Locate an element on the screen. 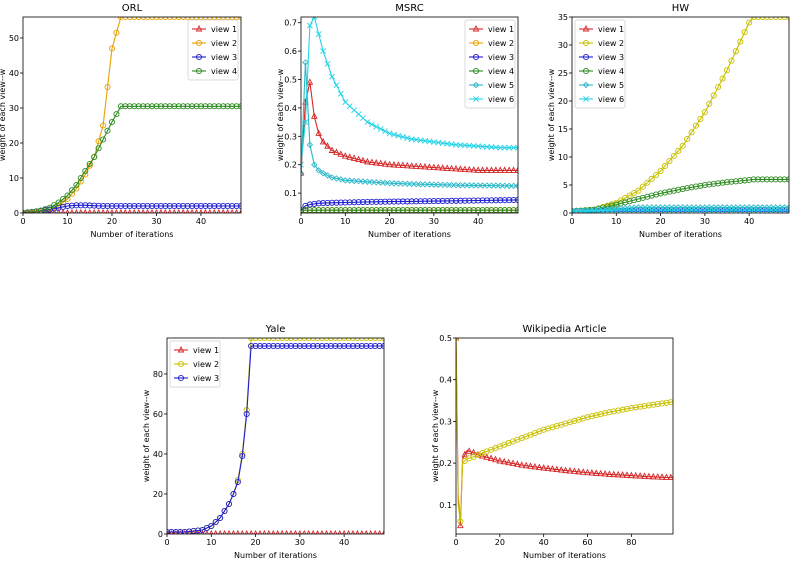 This screenshot has width=791, height=563. x-tick-label: 20 is located at coordinates (500, 542).